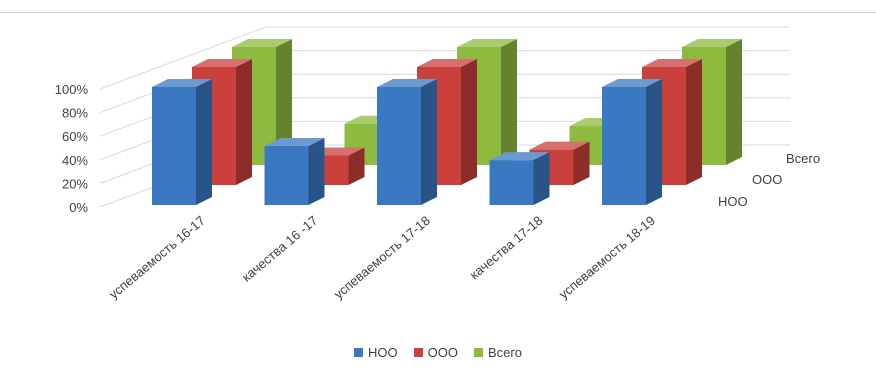 This screenshot has height=374, width=876. Describe the element at coordinates (442, 352) in the screenshot. I see `legend-label-ooo: ООО` at that location.